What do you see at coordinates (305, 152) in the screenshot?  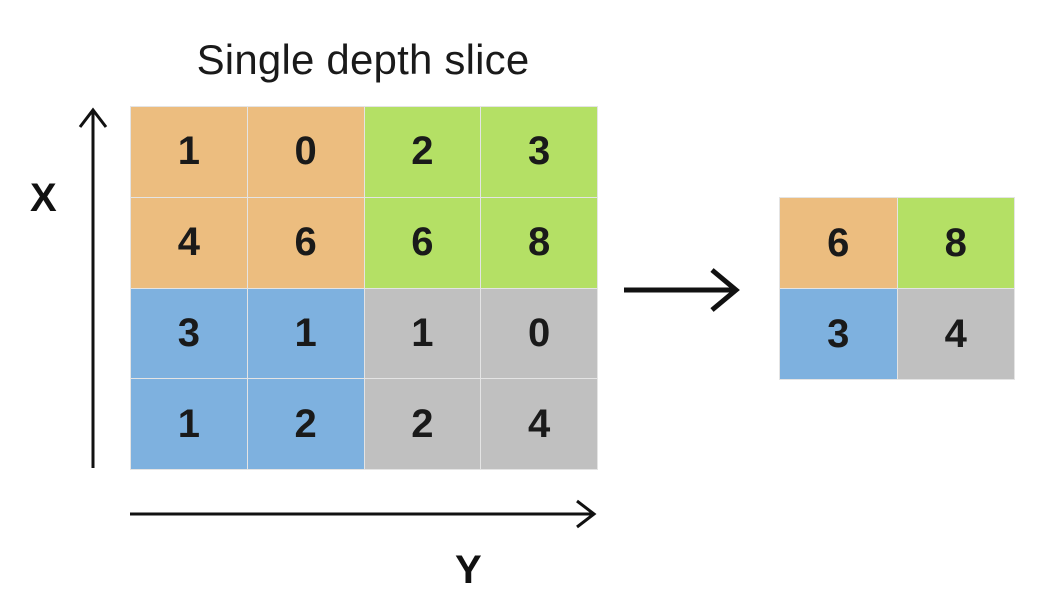 I see `input-cell-r1-c2: 0` at bounding box center [305, 152].